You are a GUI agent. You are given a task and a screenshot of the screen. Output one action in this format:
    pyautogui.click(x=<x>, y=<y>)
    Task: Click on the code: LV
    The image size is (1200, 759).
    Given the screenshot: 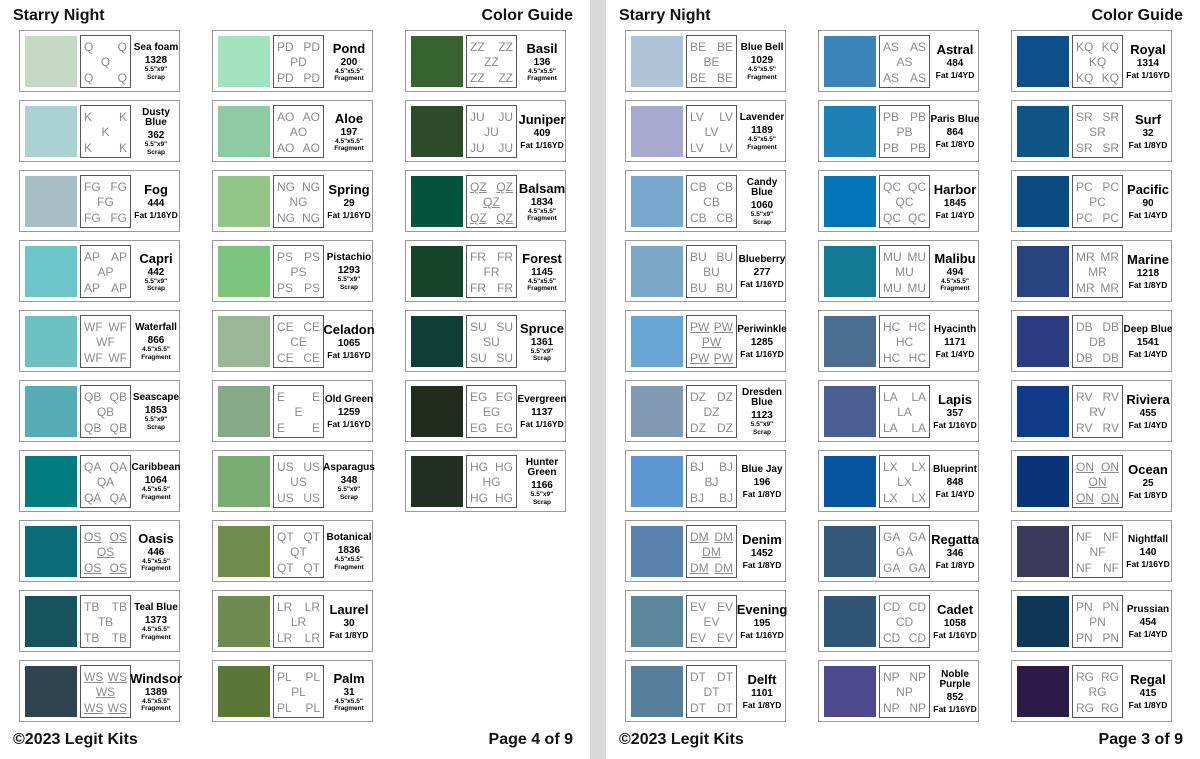 What is the action you would take?
    pyautogui.click(x=726, y=148)
    